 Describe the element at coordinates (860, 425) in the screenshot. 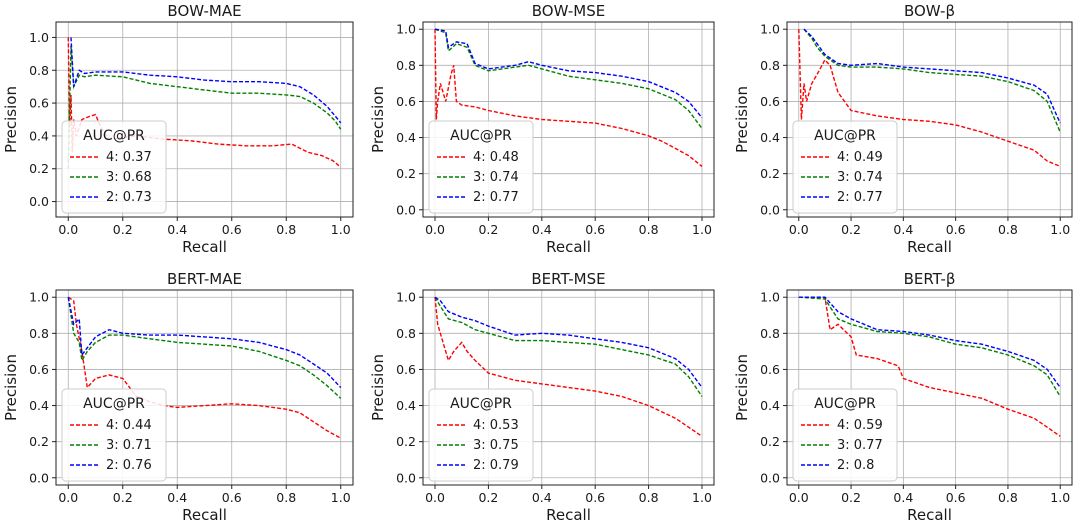

I see `legend-entry: 4: 0.59` at that location.